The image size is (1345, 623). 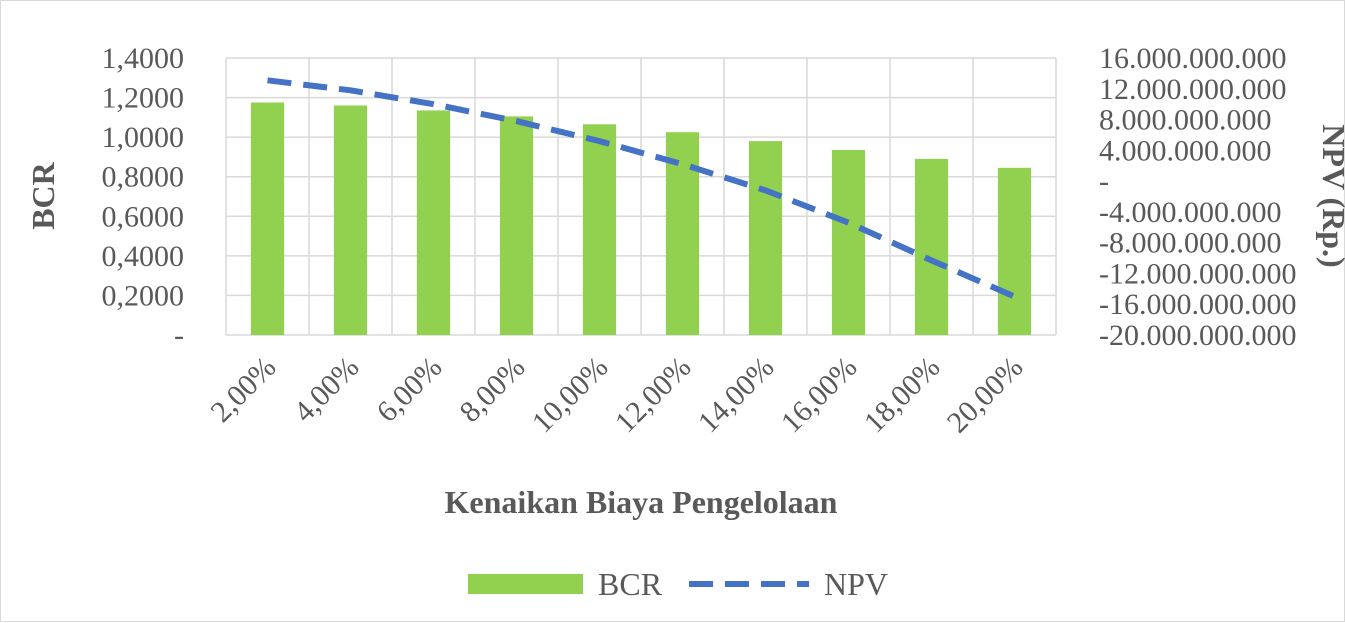 I want to click on left-tick-label: 0,8000, so click(x=143, y=177).